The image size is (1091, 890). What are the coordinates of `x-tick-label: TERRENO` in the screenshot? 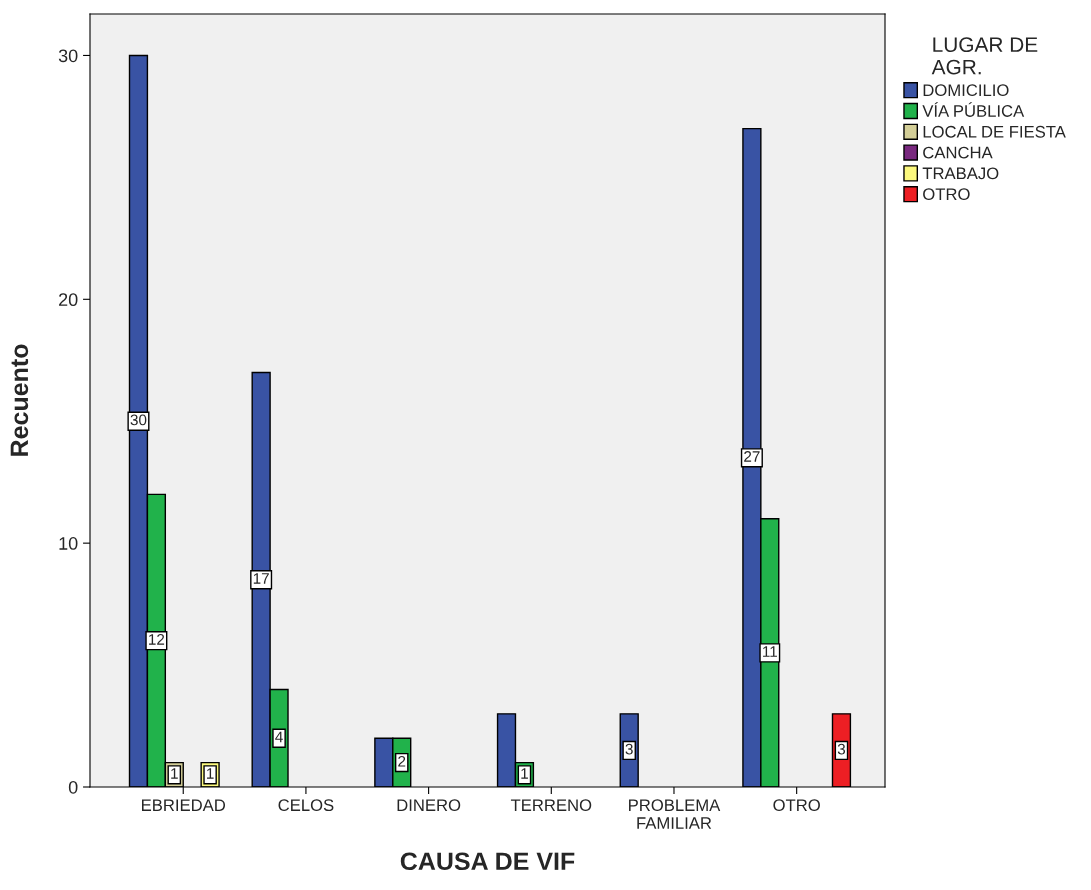 It's located at (551, 805).